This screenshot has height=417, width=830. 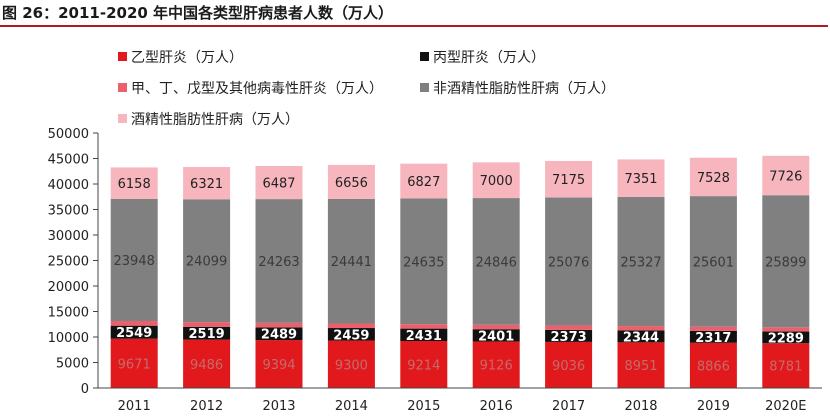 I want to click on data-label: 9214, so click(x=423, y=366).